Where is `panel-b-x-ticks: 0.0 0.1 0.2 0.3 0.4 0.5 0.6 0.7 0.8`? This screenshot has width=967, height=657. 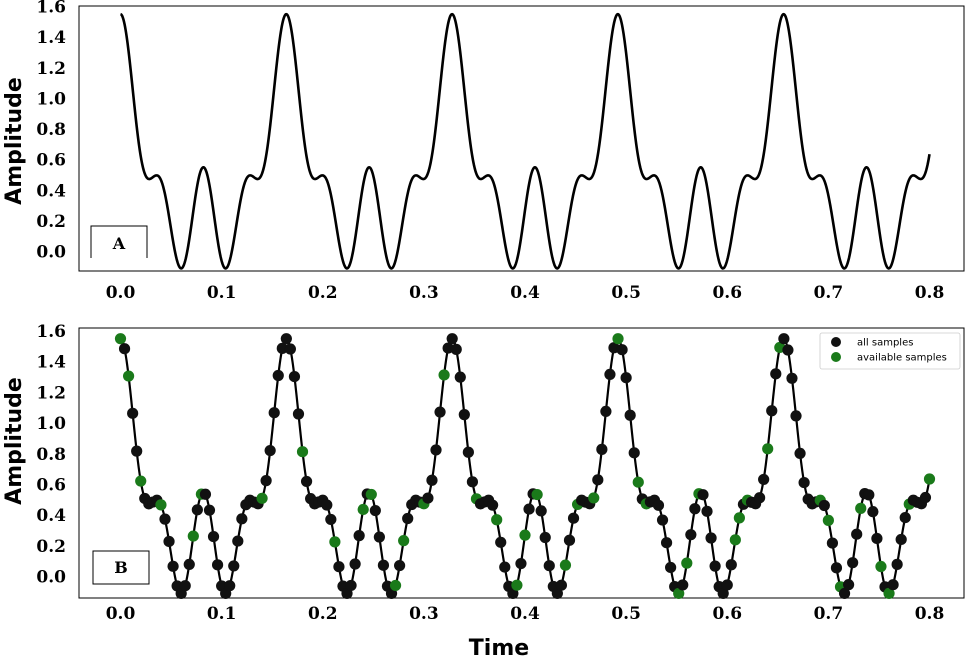 panel-b-x-ticks: 0.0 0.1 0.2 0.3 0.4 0.5 0.6 0.7 0.8 is located at coordinates (525, 614).